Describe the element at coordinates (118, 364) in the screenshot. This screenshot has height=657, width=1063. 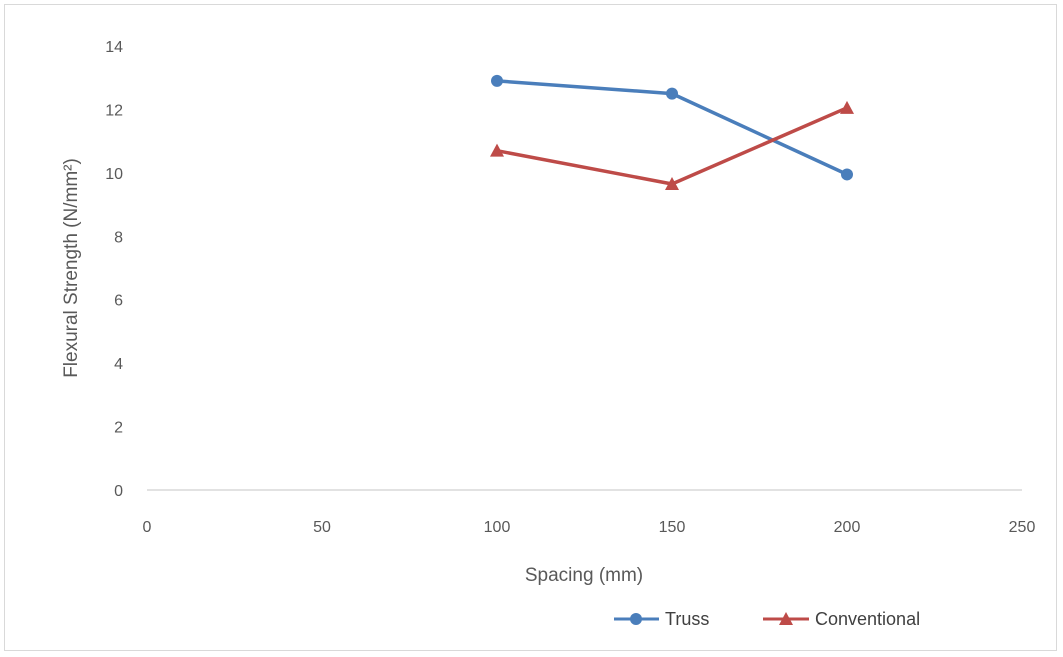
I see `y-tick-label: 4` at that location.